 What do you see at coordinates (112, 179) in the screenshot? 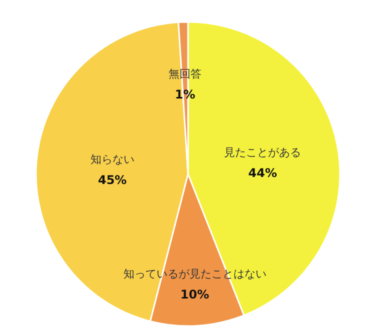
I see `data-label: 45%` at bounding box center [112, 179].